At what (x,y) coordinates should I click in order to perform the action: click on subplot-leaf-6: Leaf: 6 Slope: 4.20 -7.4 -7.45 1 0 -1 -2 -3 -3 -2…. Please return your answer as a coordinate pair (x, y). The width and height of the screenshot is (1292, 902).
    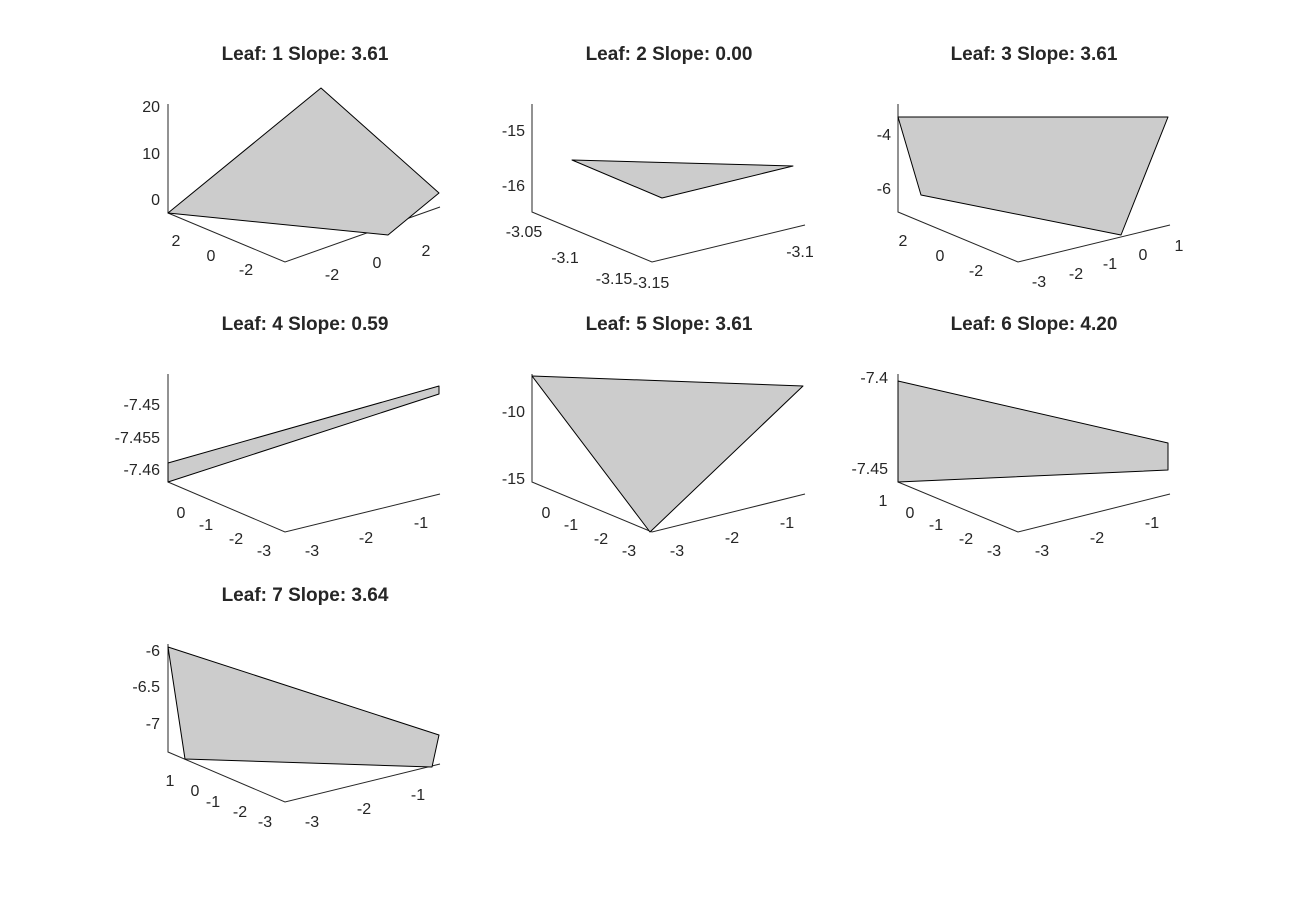
    Looking at the image, I should click on (1011, 437).